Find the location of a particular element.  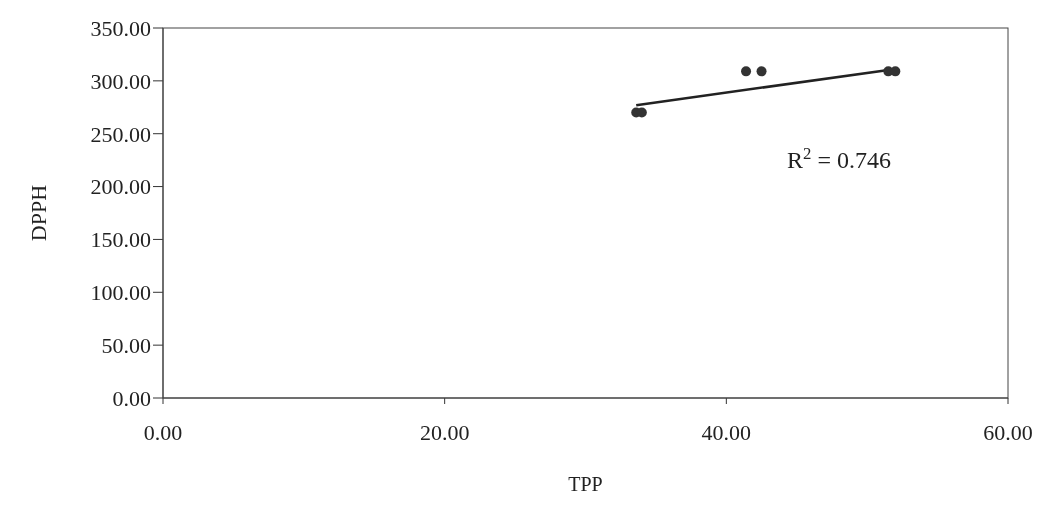

y-tick-label: 250.00 is located at coordinates (120, 134).